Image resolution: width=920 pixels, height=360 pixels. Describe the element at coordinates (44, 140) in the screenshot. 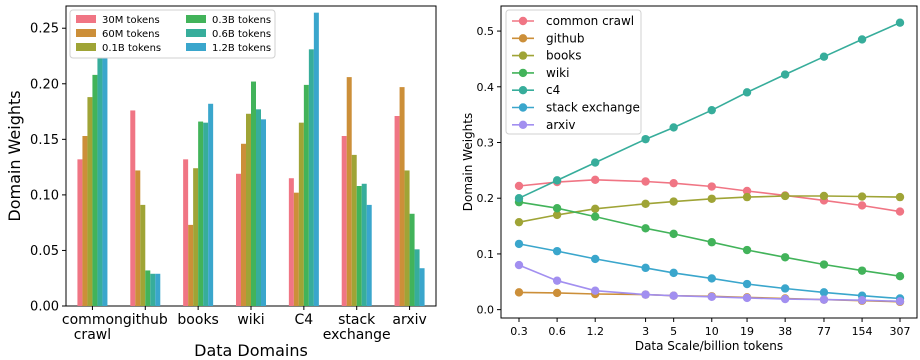

I see `y-tick-label: 0.15` at that location.